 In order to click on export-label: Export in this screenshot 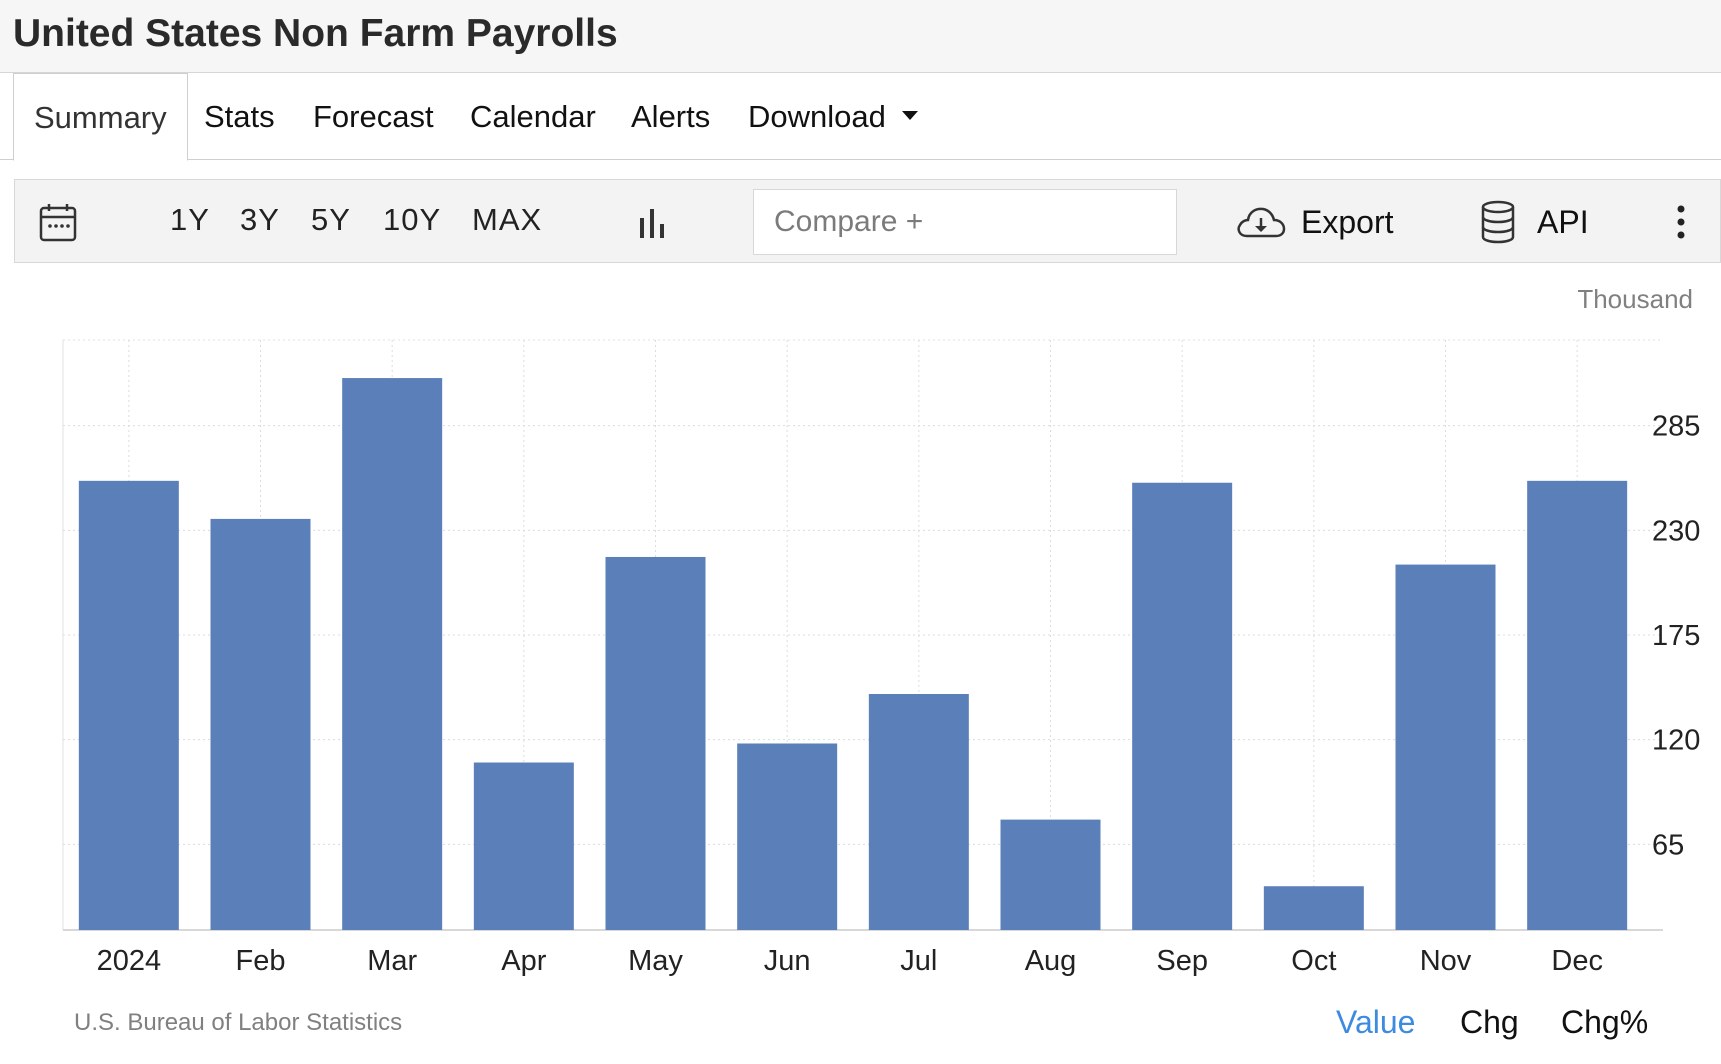, I will do `click(1347, 222)`.